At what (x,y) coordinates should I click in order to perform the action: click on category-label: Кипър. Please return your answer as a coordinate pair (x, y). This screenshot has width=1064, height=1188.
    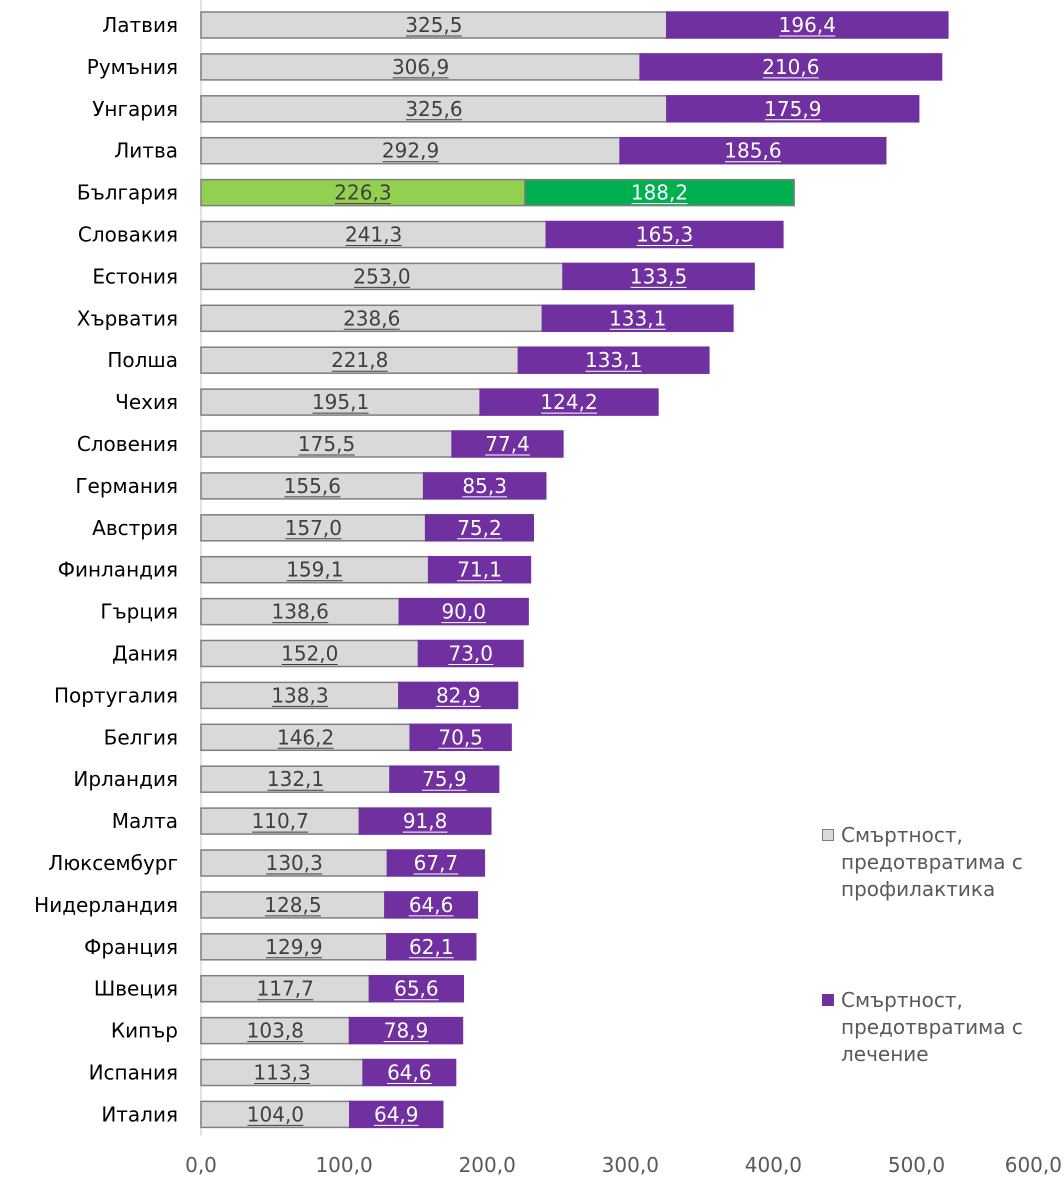
    Looking at the image, I should click on (144, 1031).